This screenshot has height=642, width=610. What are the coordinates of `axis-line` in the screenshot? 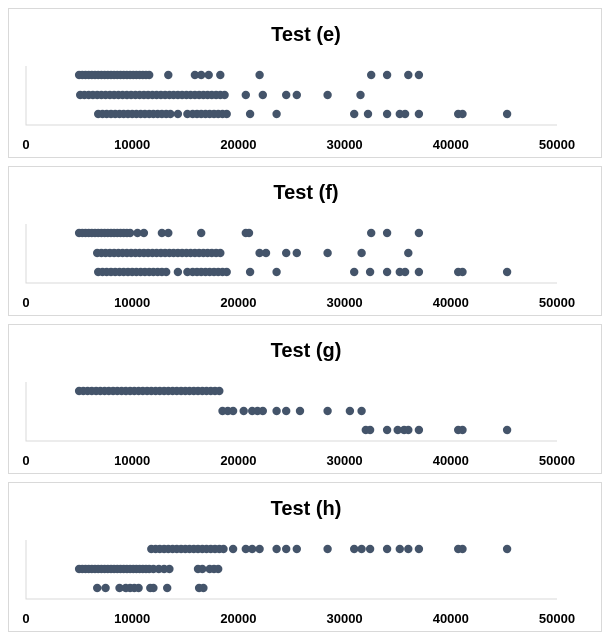 It's located at (291, 254).